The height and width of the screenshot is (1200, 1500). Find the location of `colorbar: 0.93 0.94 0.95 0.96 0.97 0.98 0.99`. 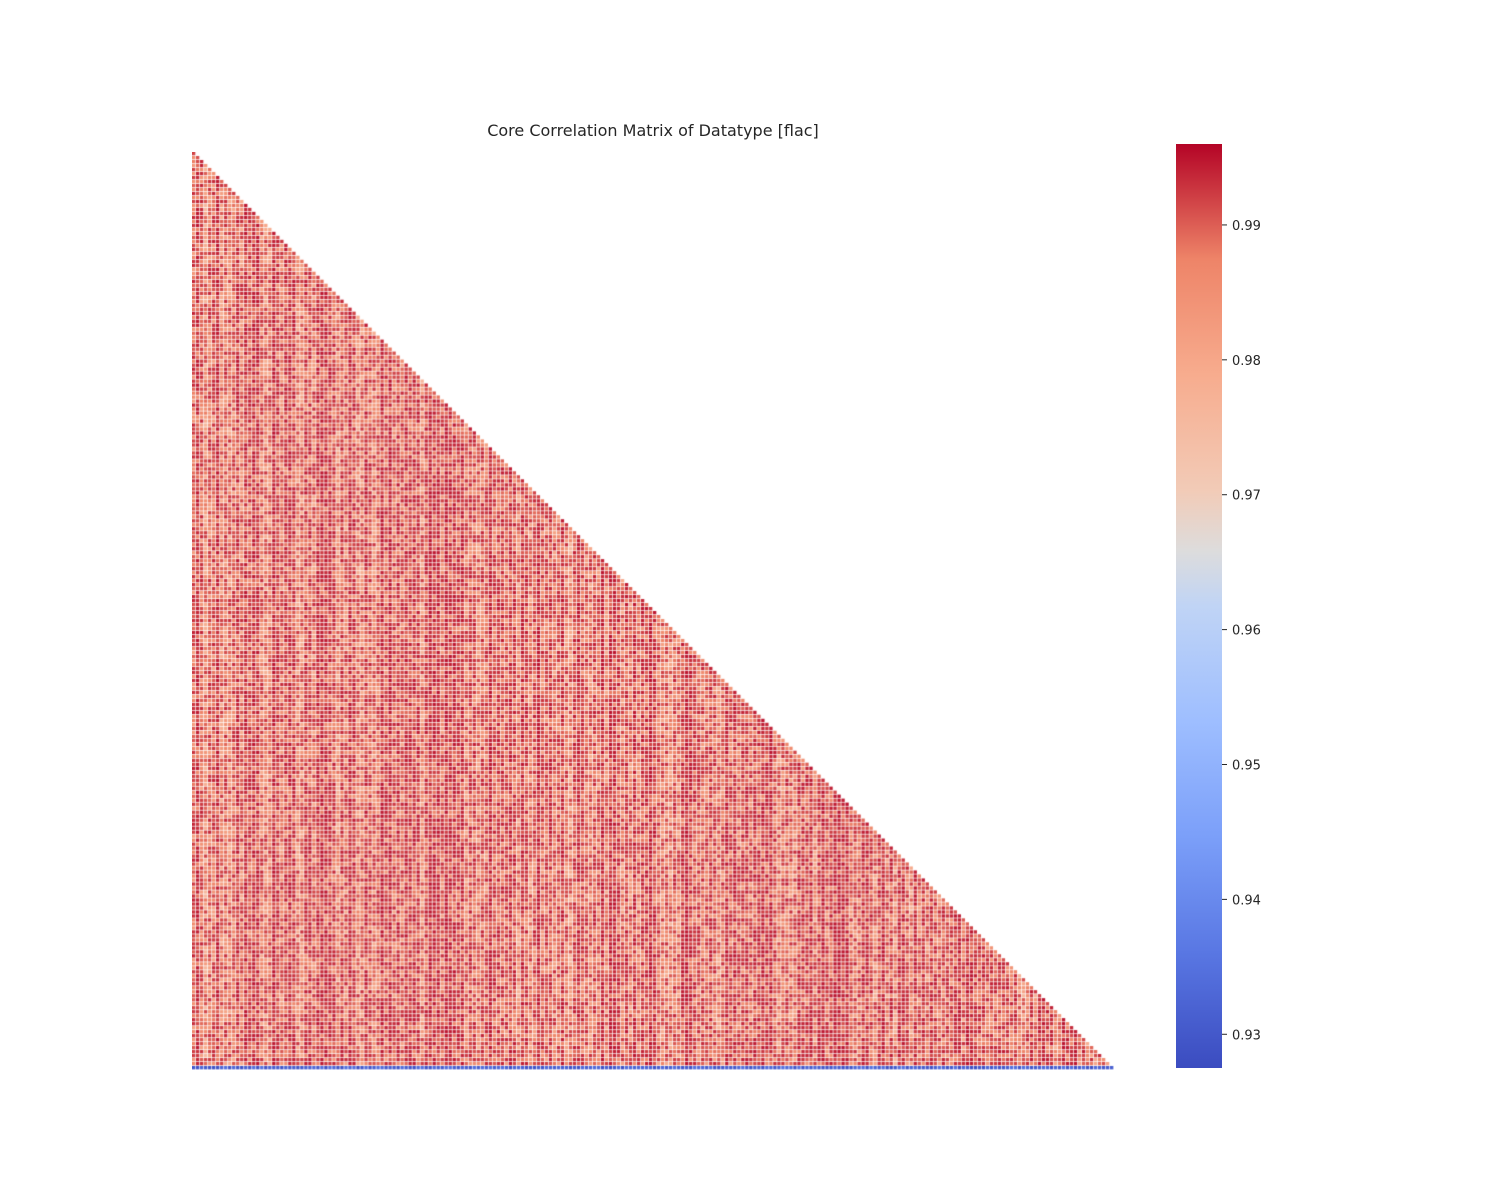

colorbar: 0.93 0.94 0.95 0.96 0.97 0.98 0.99 is located at coordinates (1218, 606).